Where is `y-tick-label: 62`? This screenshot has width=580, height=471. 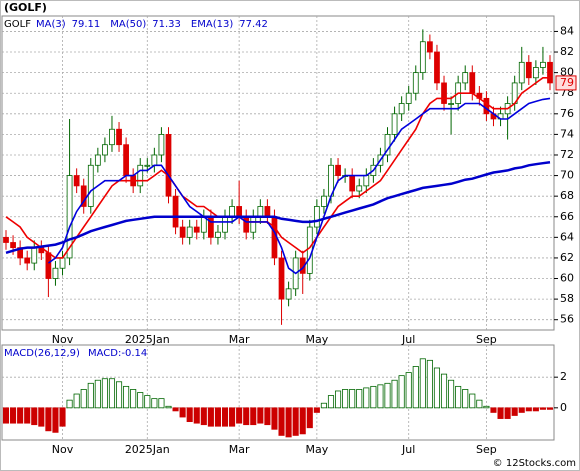
y-tick-label: 62 is located at coordinates (567, 257).